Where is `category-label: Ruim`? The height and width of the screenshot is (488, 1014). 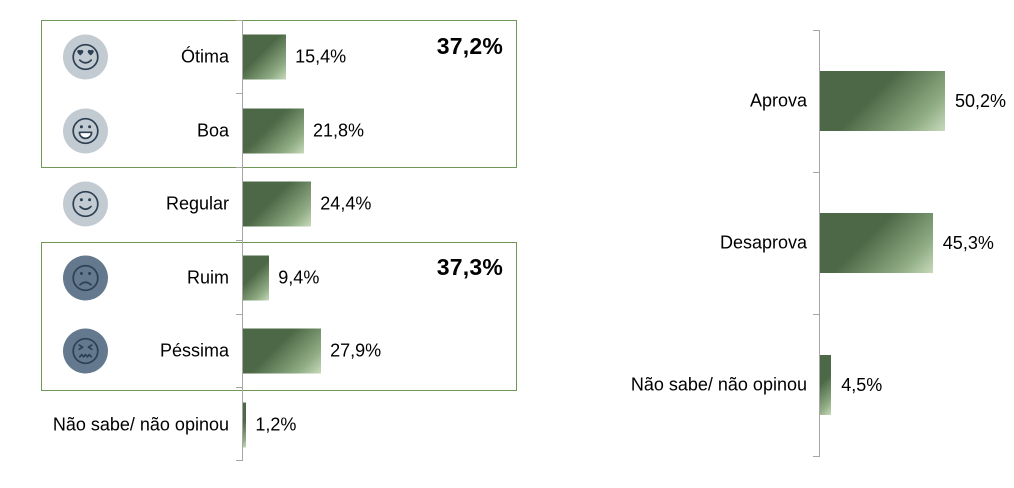
category-label: Ruim is located at coordinates (207, 277).